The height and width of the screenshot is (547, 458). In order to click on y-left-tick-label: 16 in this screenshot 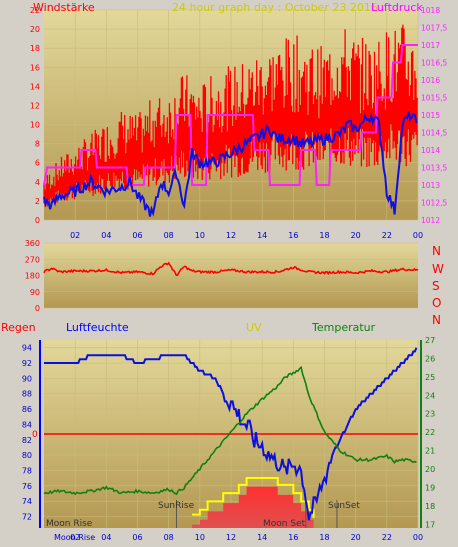, I will do `click(35, 67)`.